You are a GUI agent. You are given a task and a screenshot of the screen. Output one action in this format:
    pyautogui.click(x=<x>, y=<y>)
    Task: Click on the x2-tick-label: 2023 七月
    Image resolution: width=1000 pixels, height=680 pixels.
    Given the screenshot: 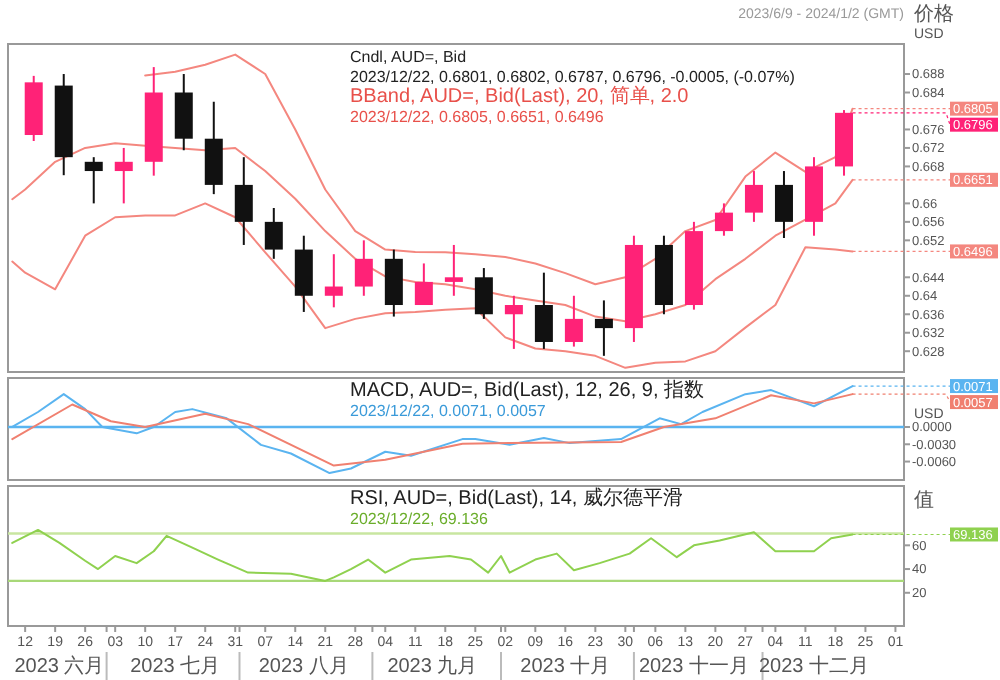 What is the action you would take?
    pyautogui.click(x=175, y=666)
    